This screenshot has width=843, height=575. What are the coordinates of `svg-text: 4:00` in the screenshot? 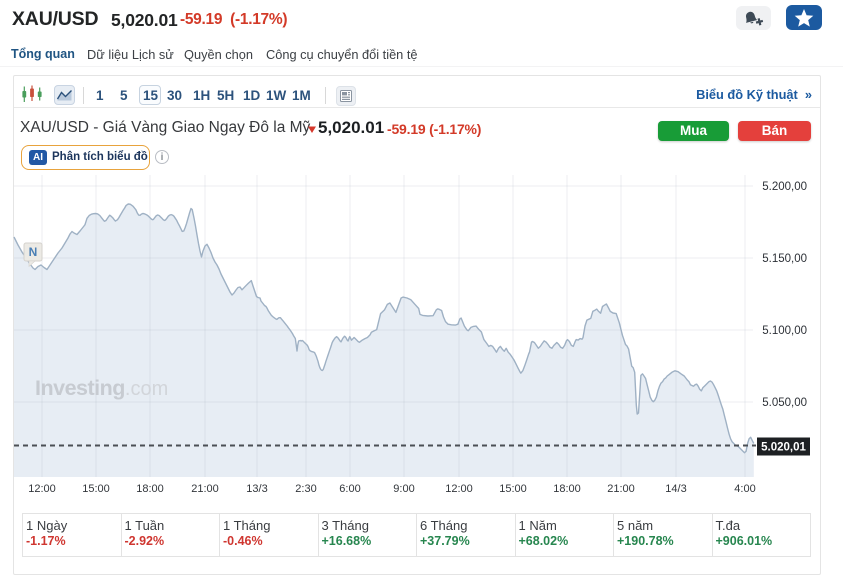 It's located at (744, 489).